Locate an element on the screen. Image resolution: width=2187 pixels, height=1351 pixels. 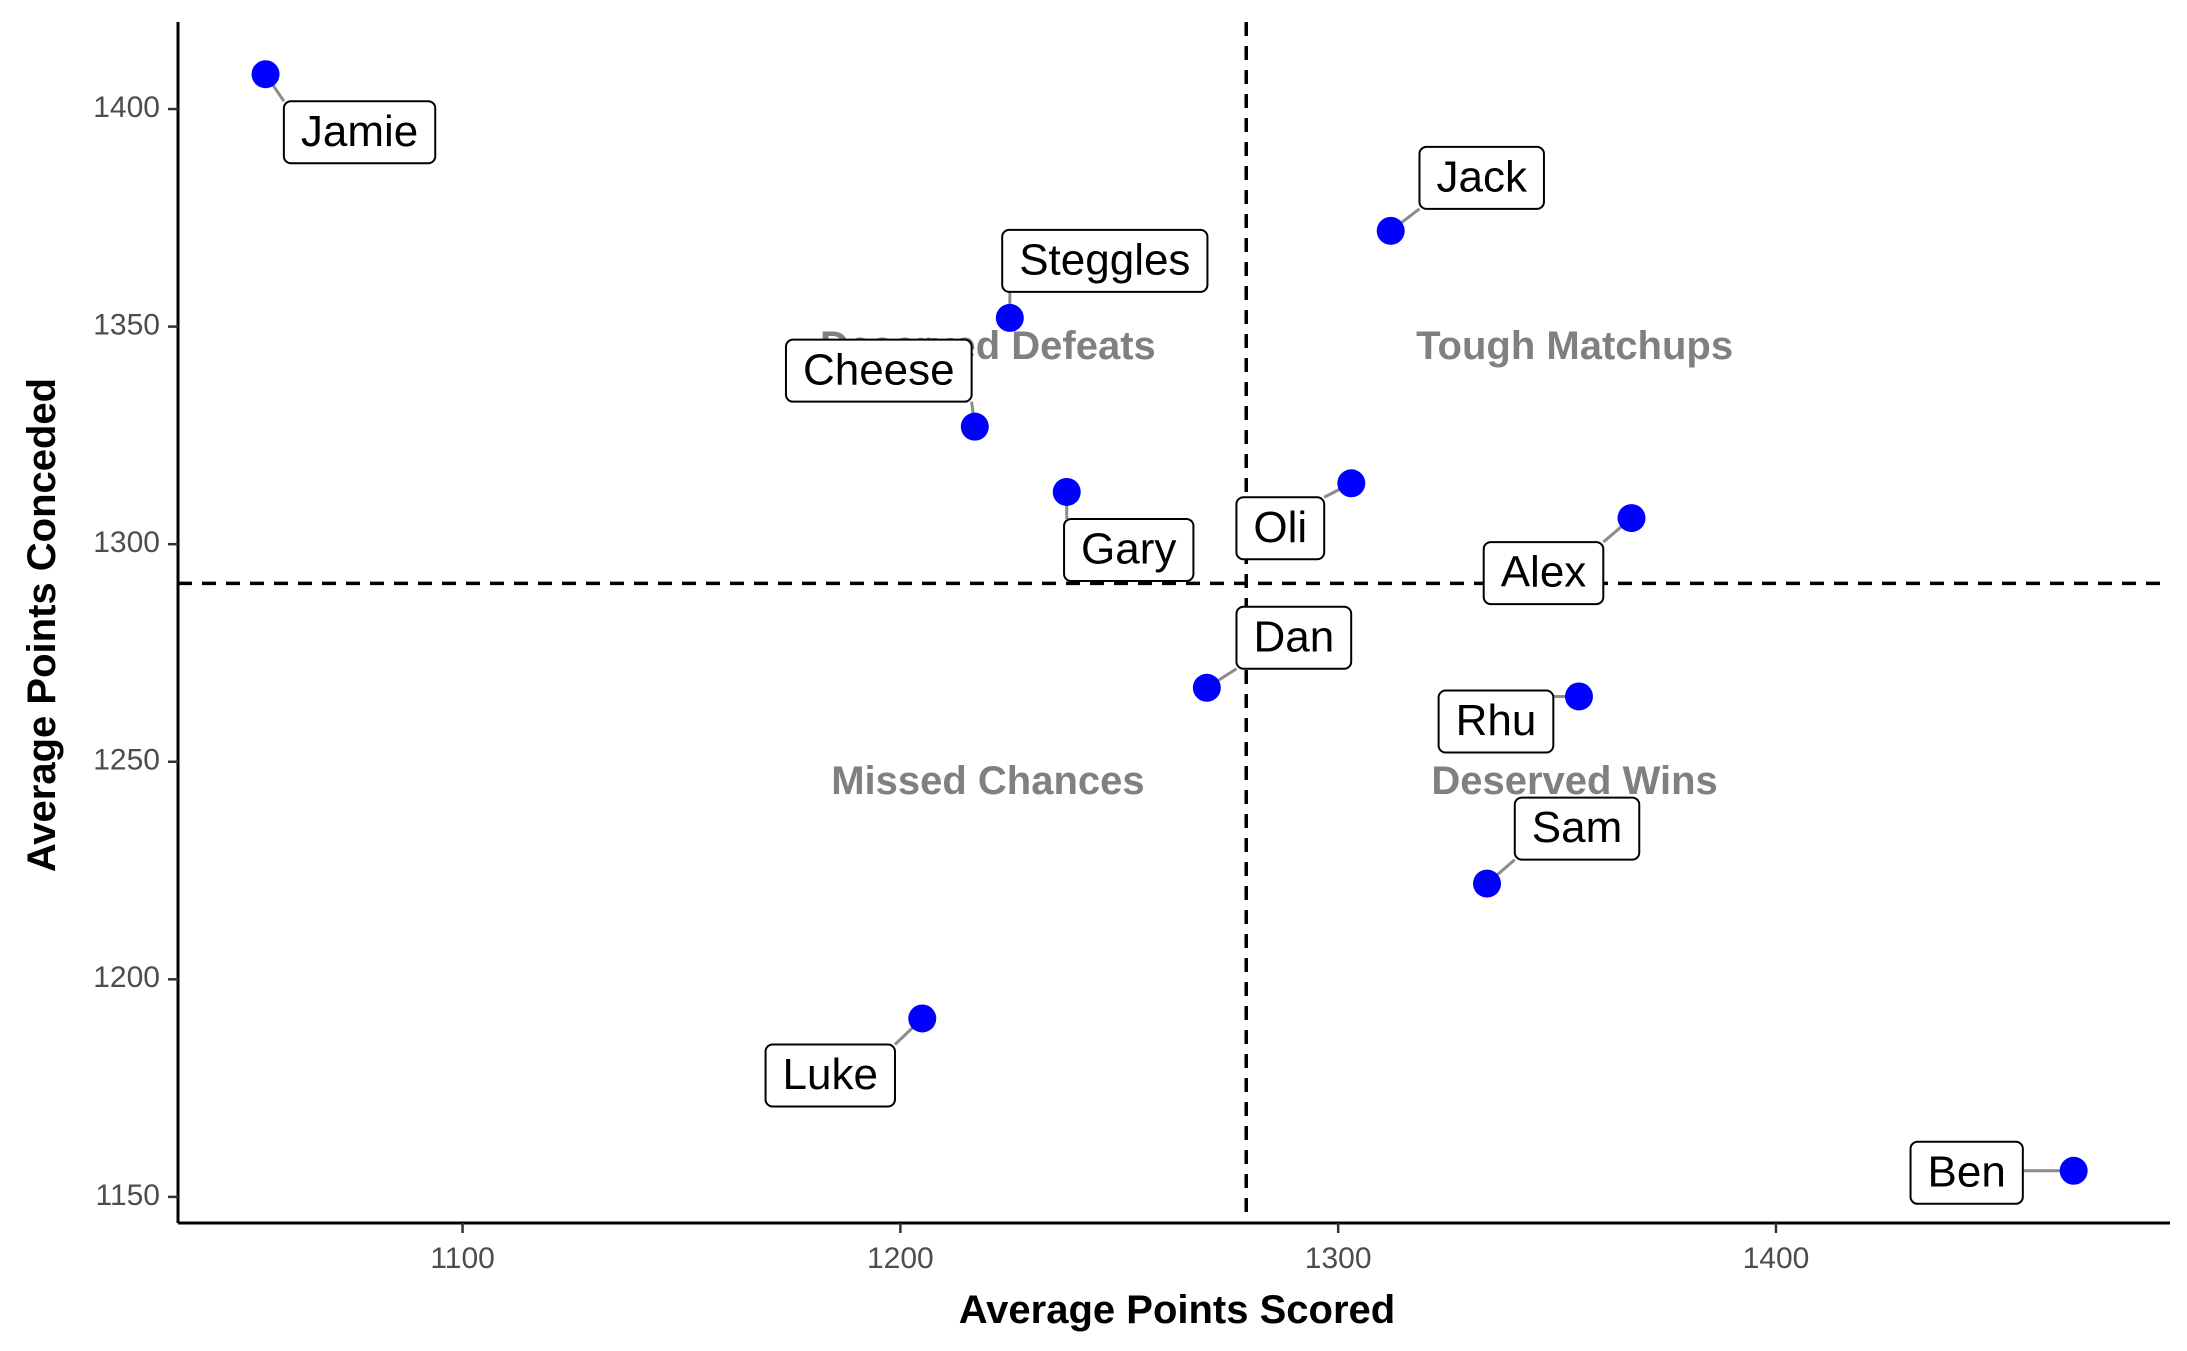
point-label: Ben is located at coordinates (1967, 1171).